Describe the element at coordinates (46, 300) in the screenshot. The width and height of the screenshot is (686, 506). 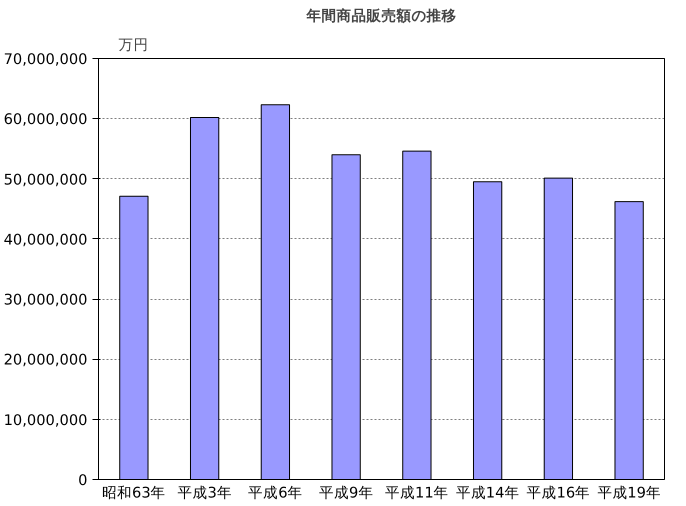
I see `y-tick-label: 30,000,000` at that location.